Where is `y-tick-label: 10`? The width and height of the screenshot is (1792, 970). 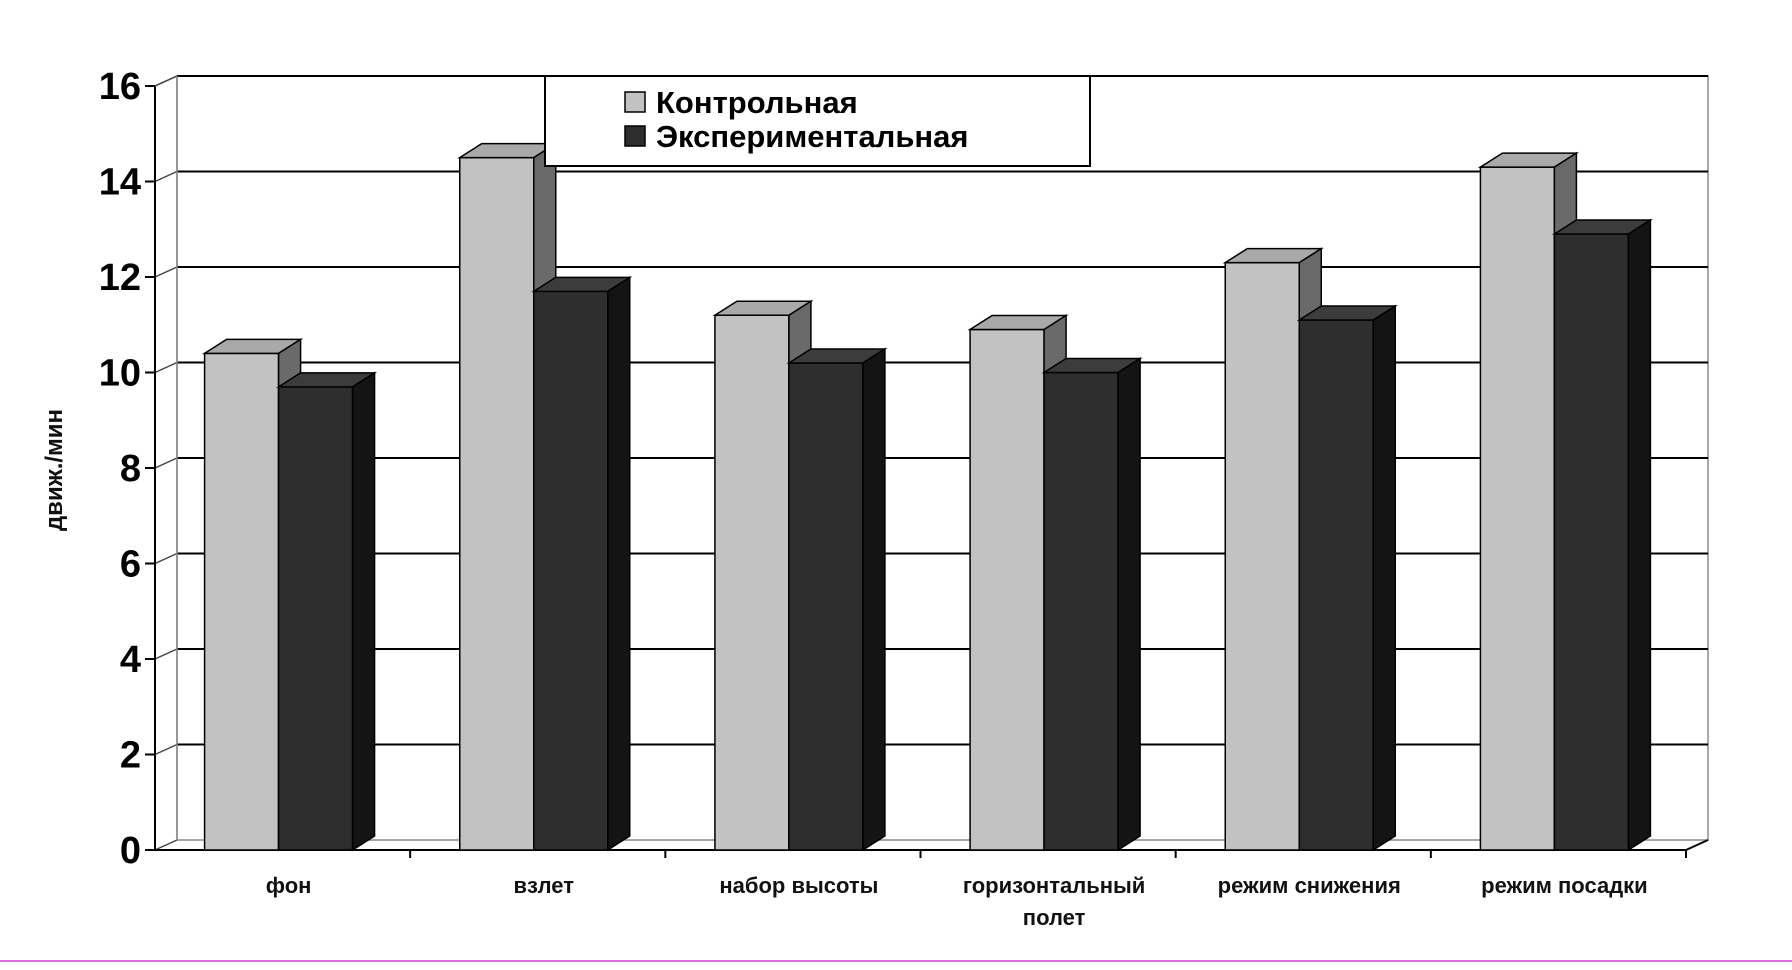
y-tick-label: 10 is located at coordinates (120, 374).